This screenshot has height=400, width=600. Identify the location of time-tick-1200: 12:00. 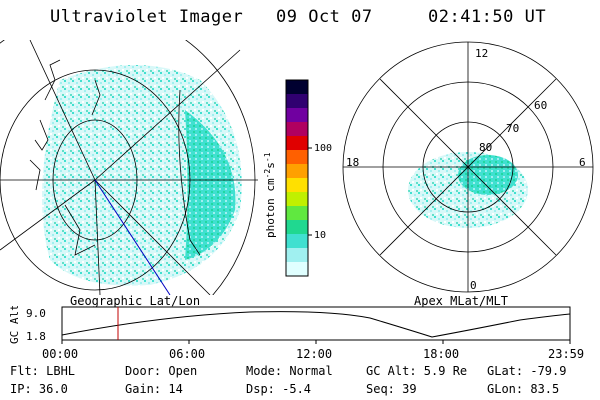
(314, 354).